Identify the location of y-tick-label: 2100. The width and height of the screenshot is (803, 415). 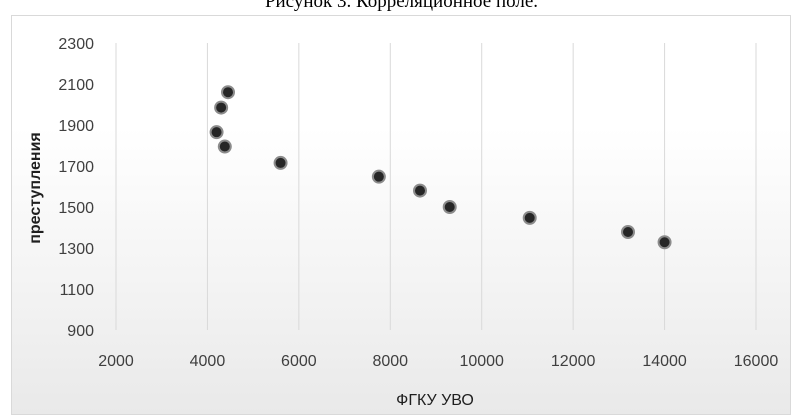
(76, 85).